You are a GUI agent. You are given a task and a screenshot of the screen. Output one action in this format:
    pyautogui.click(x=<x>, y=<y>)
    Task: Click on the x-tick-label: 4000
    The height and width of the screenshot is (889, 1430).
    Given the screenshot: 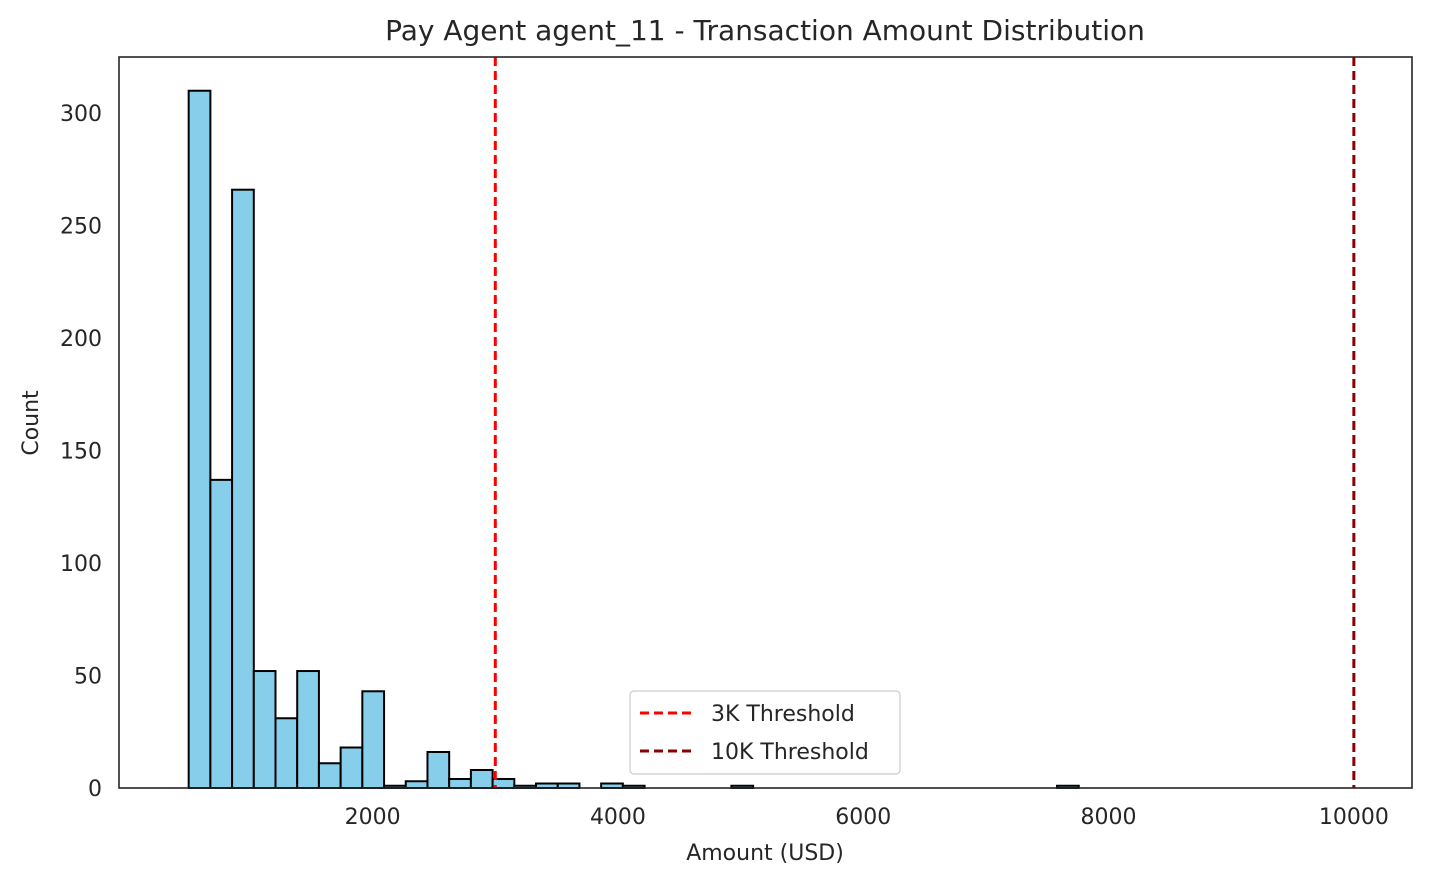 What is the action you would take?
    pyautogui.click(x=618, y=817)
    